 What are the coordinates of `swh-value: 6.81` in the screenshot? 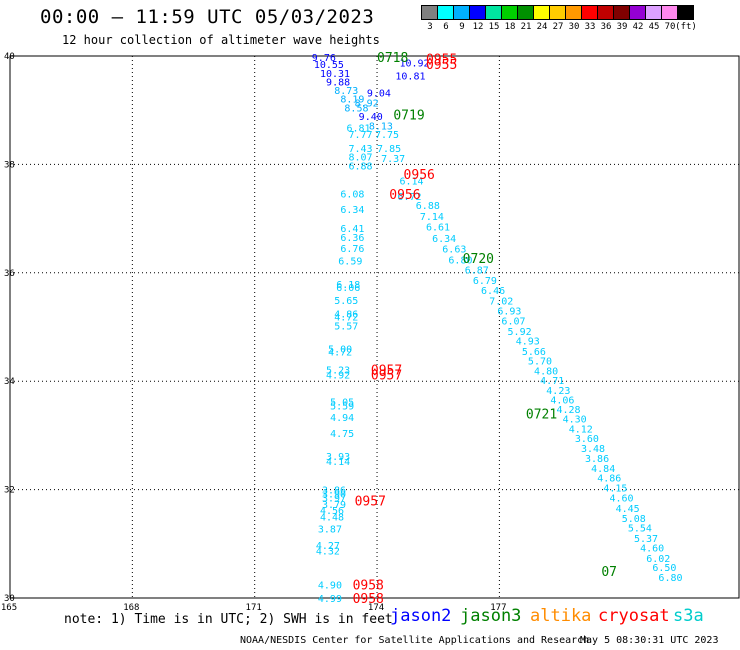 It's located at (358, 129).